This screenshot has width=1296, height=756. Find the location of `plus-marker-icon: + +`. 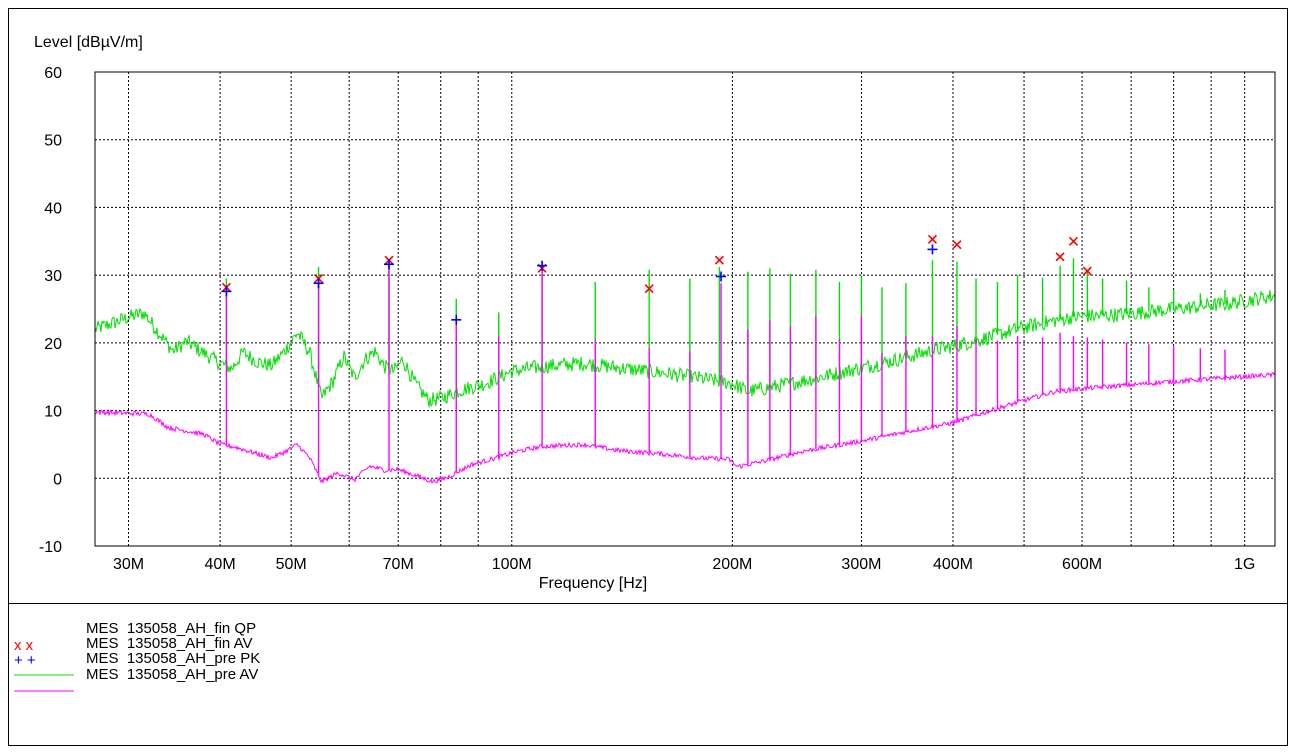

plus-marker-icon: + + is located at coordinates (44, 660).